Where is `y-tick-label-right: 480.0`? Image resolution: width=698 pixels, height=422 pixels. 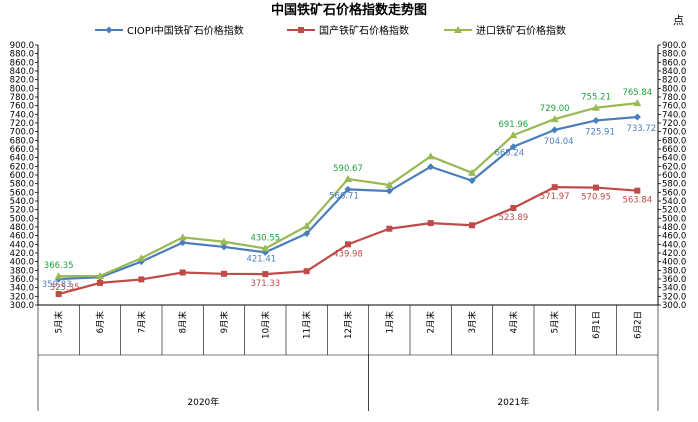
y-tick-label-right: 480.0 is located at coordinates (674, 228).